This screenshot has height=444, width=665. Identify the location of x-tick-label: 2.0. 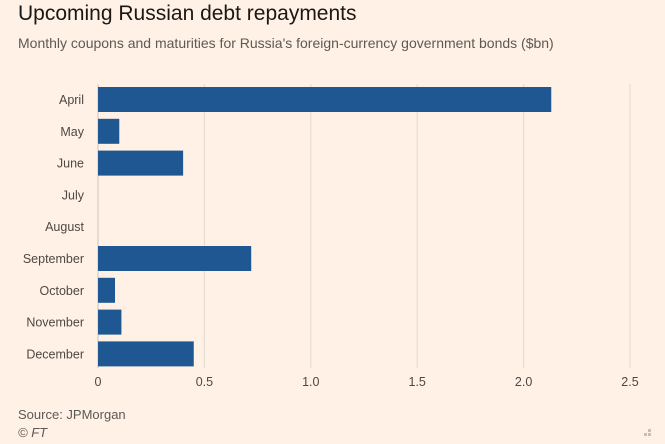
(523, 382).